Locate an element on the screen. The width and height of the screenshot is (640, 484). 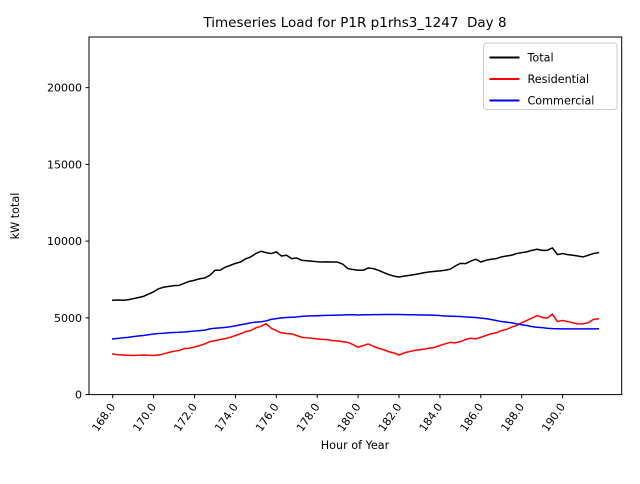
legend: Total Residential Commercial is located at coordinates (550, 76).